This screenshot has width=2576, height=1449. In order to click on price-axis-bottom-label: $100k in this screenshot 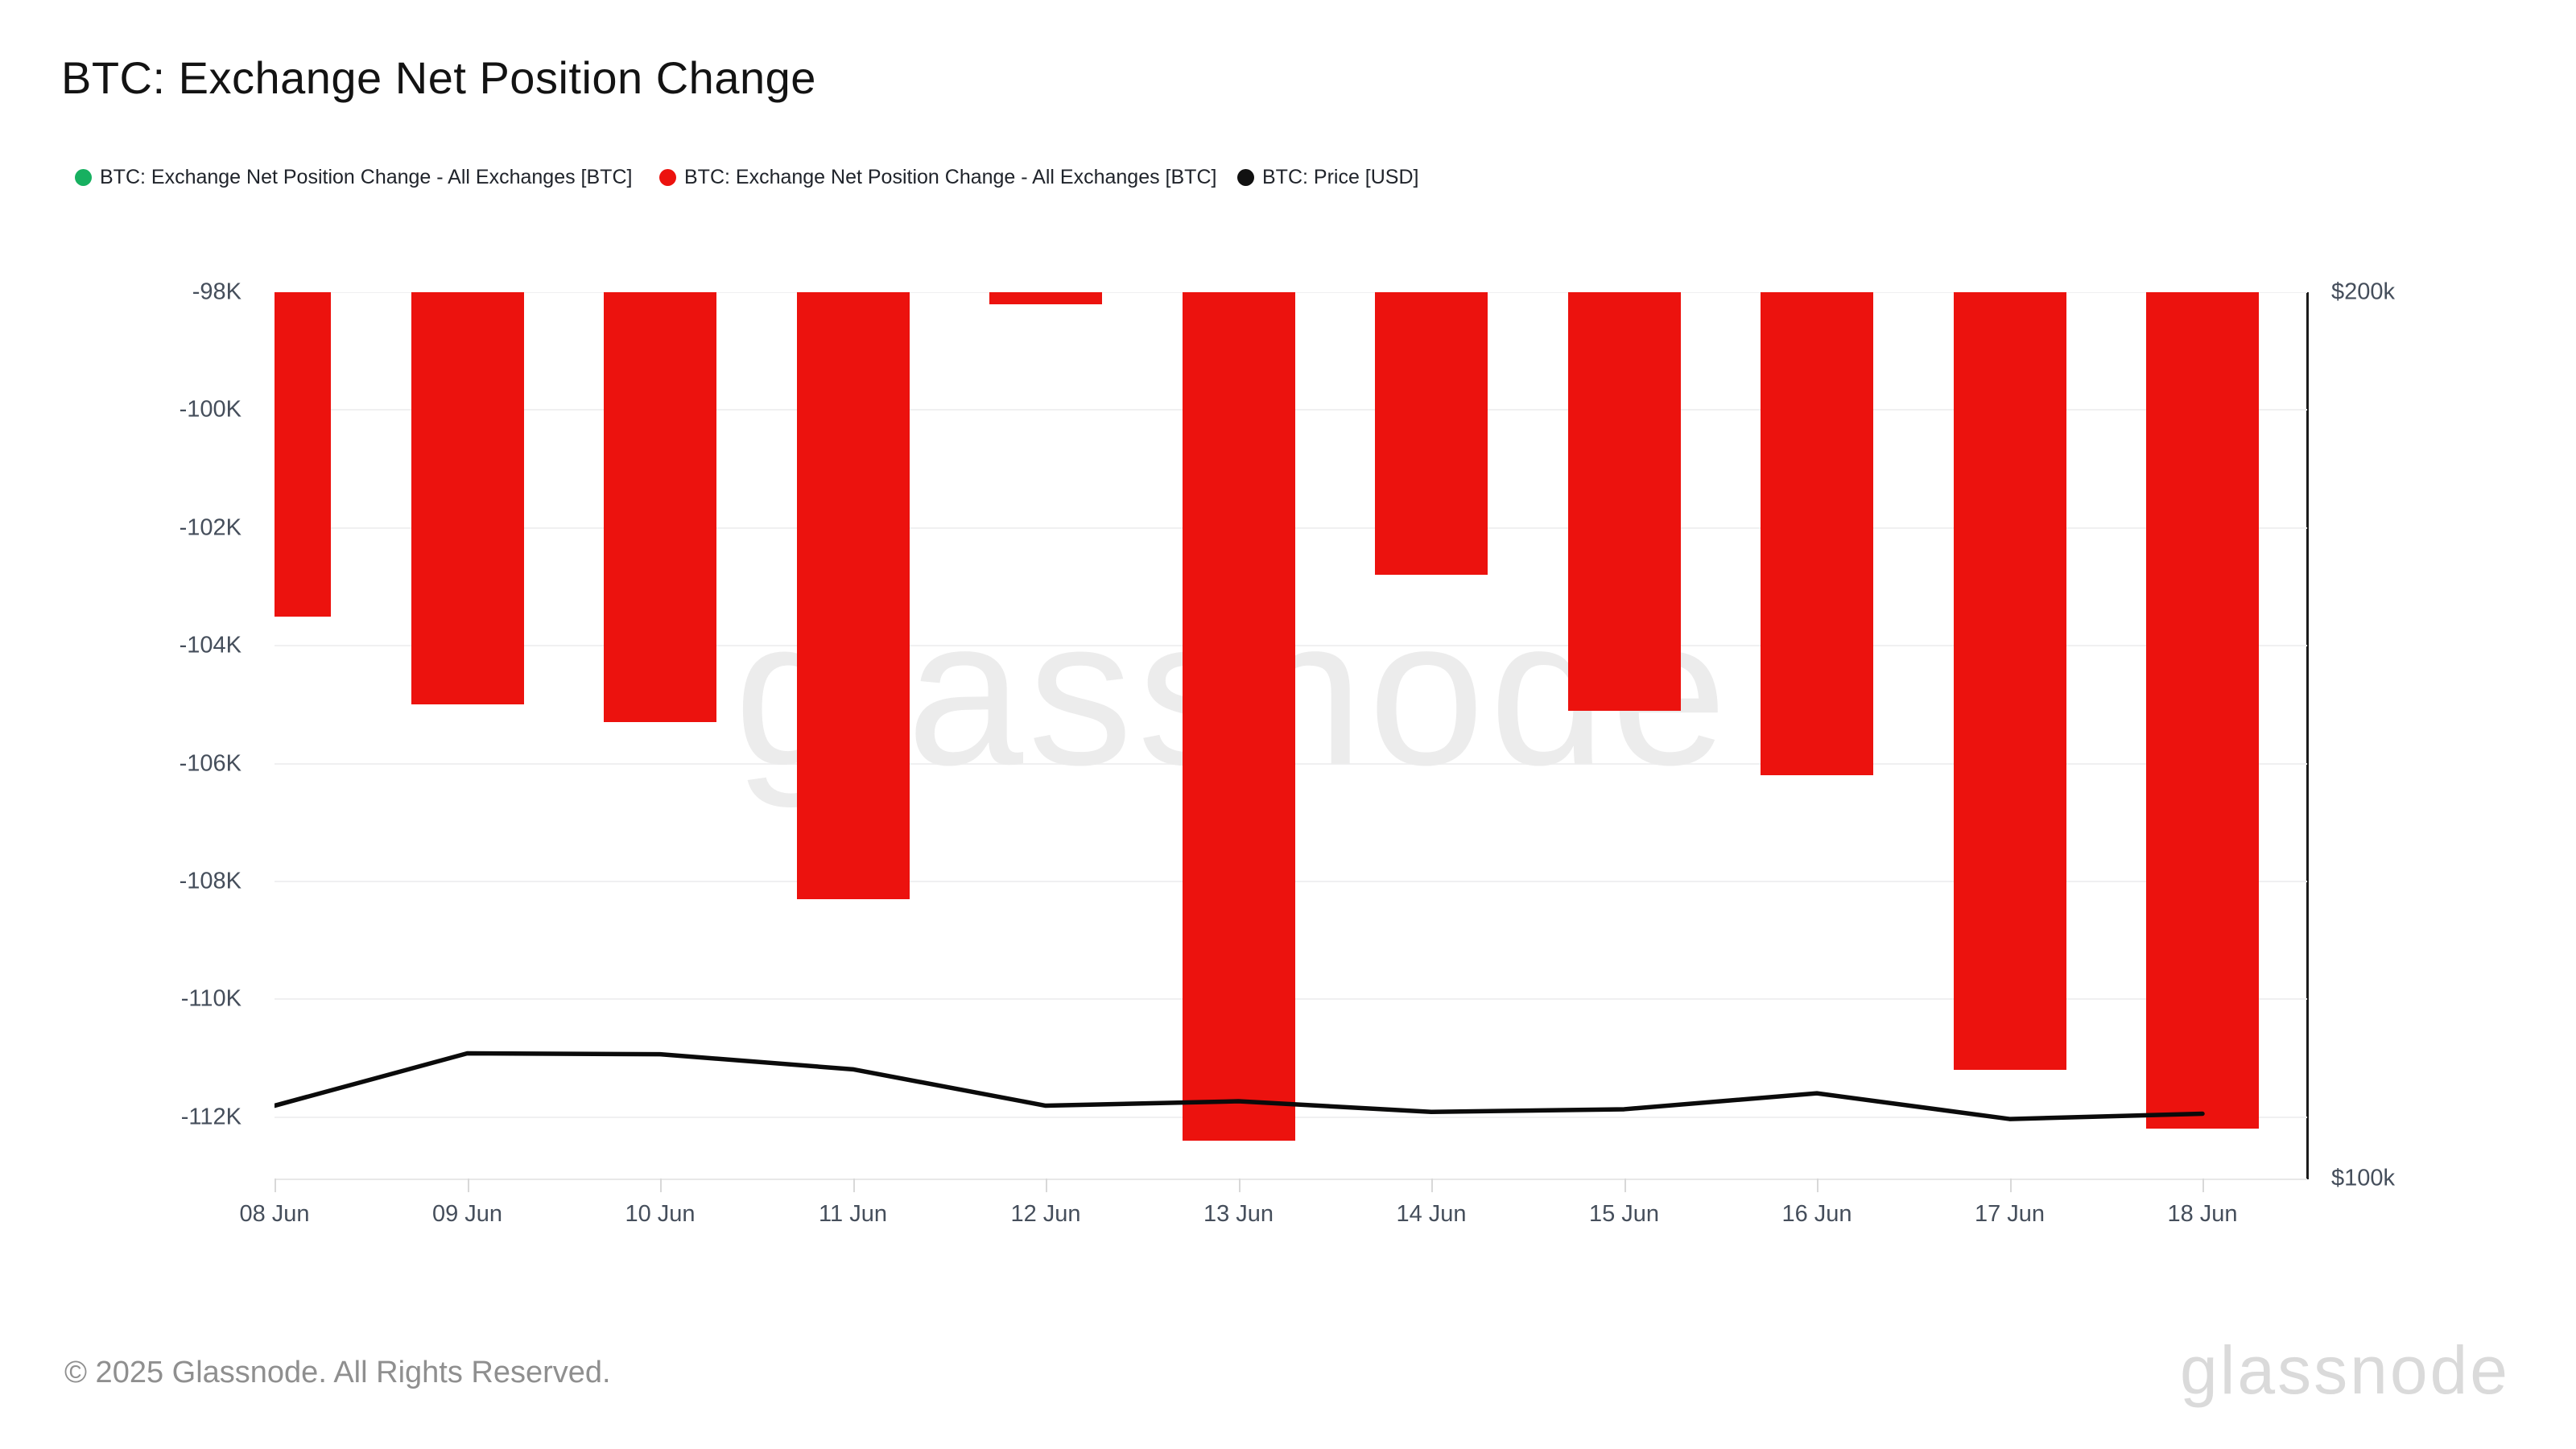, I will do `click(2363, 1178)`.